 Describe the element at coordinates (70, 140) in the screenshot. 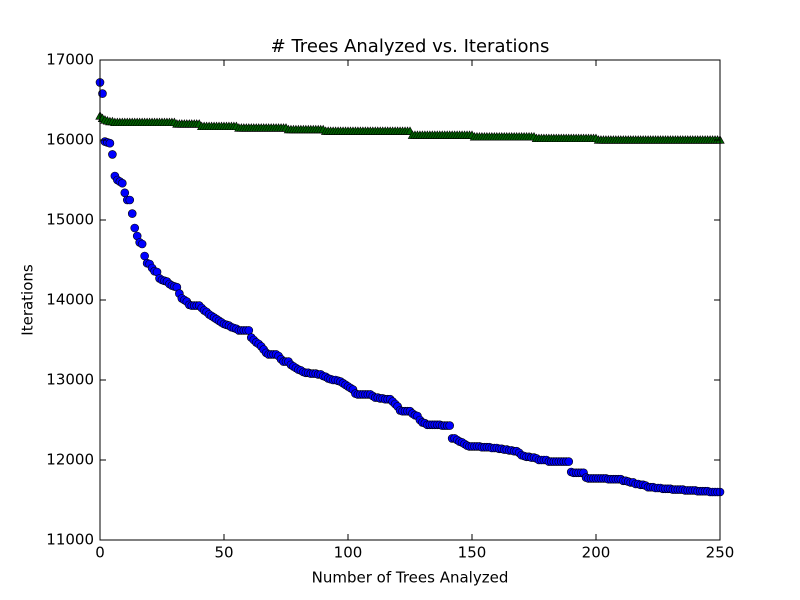

I see `y-tick-label: 16000` at that location.